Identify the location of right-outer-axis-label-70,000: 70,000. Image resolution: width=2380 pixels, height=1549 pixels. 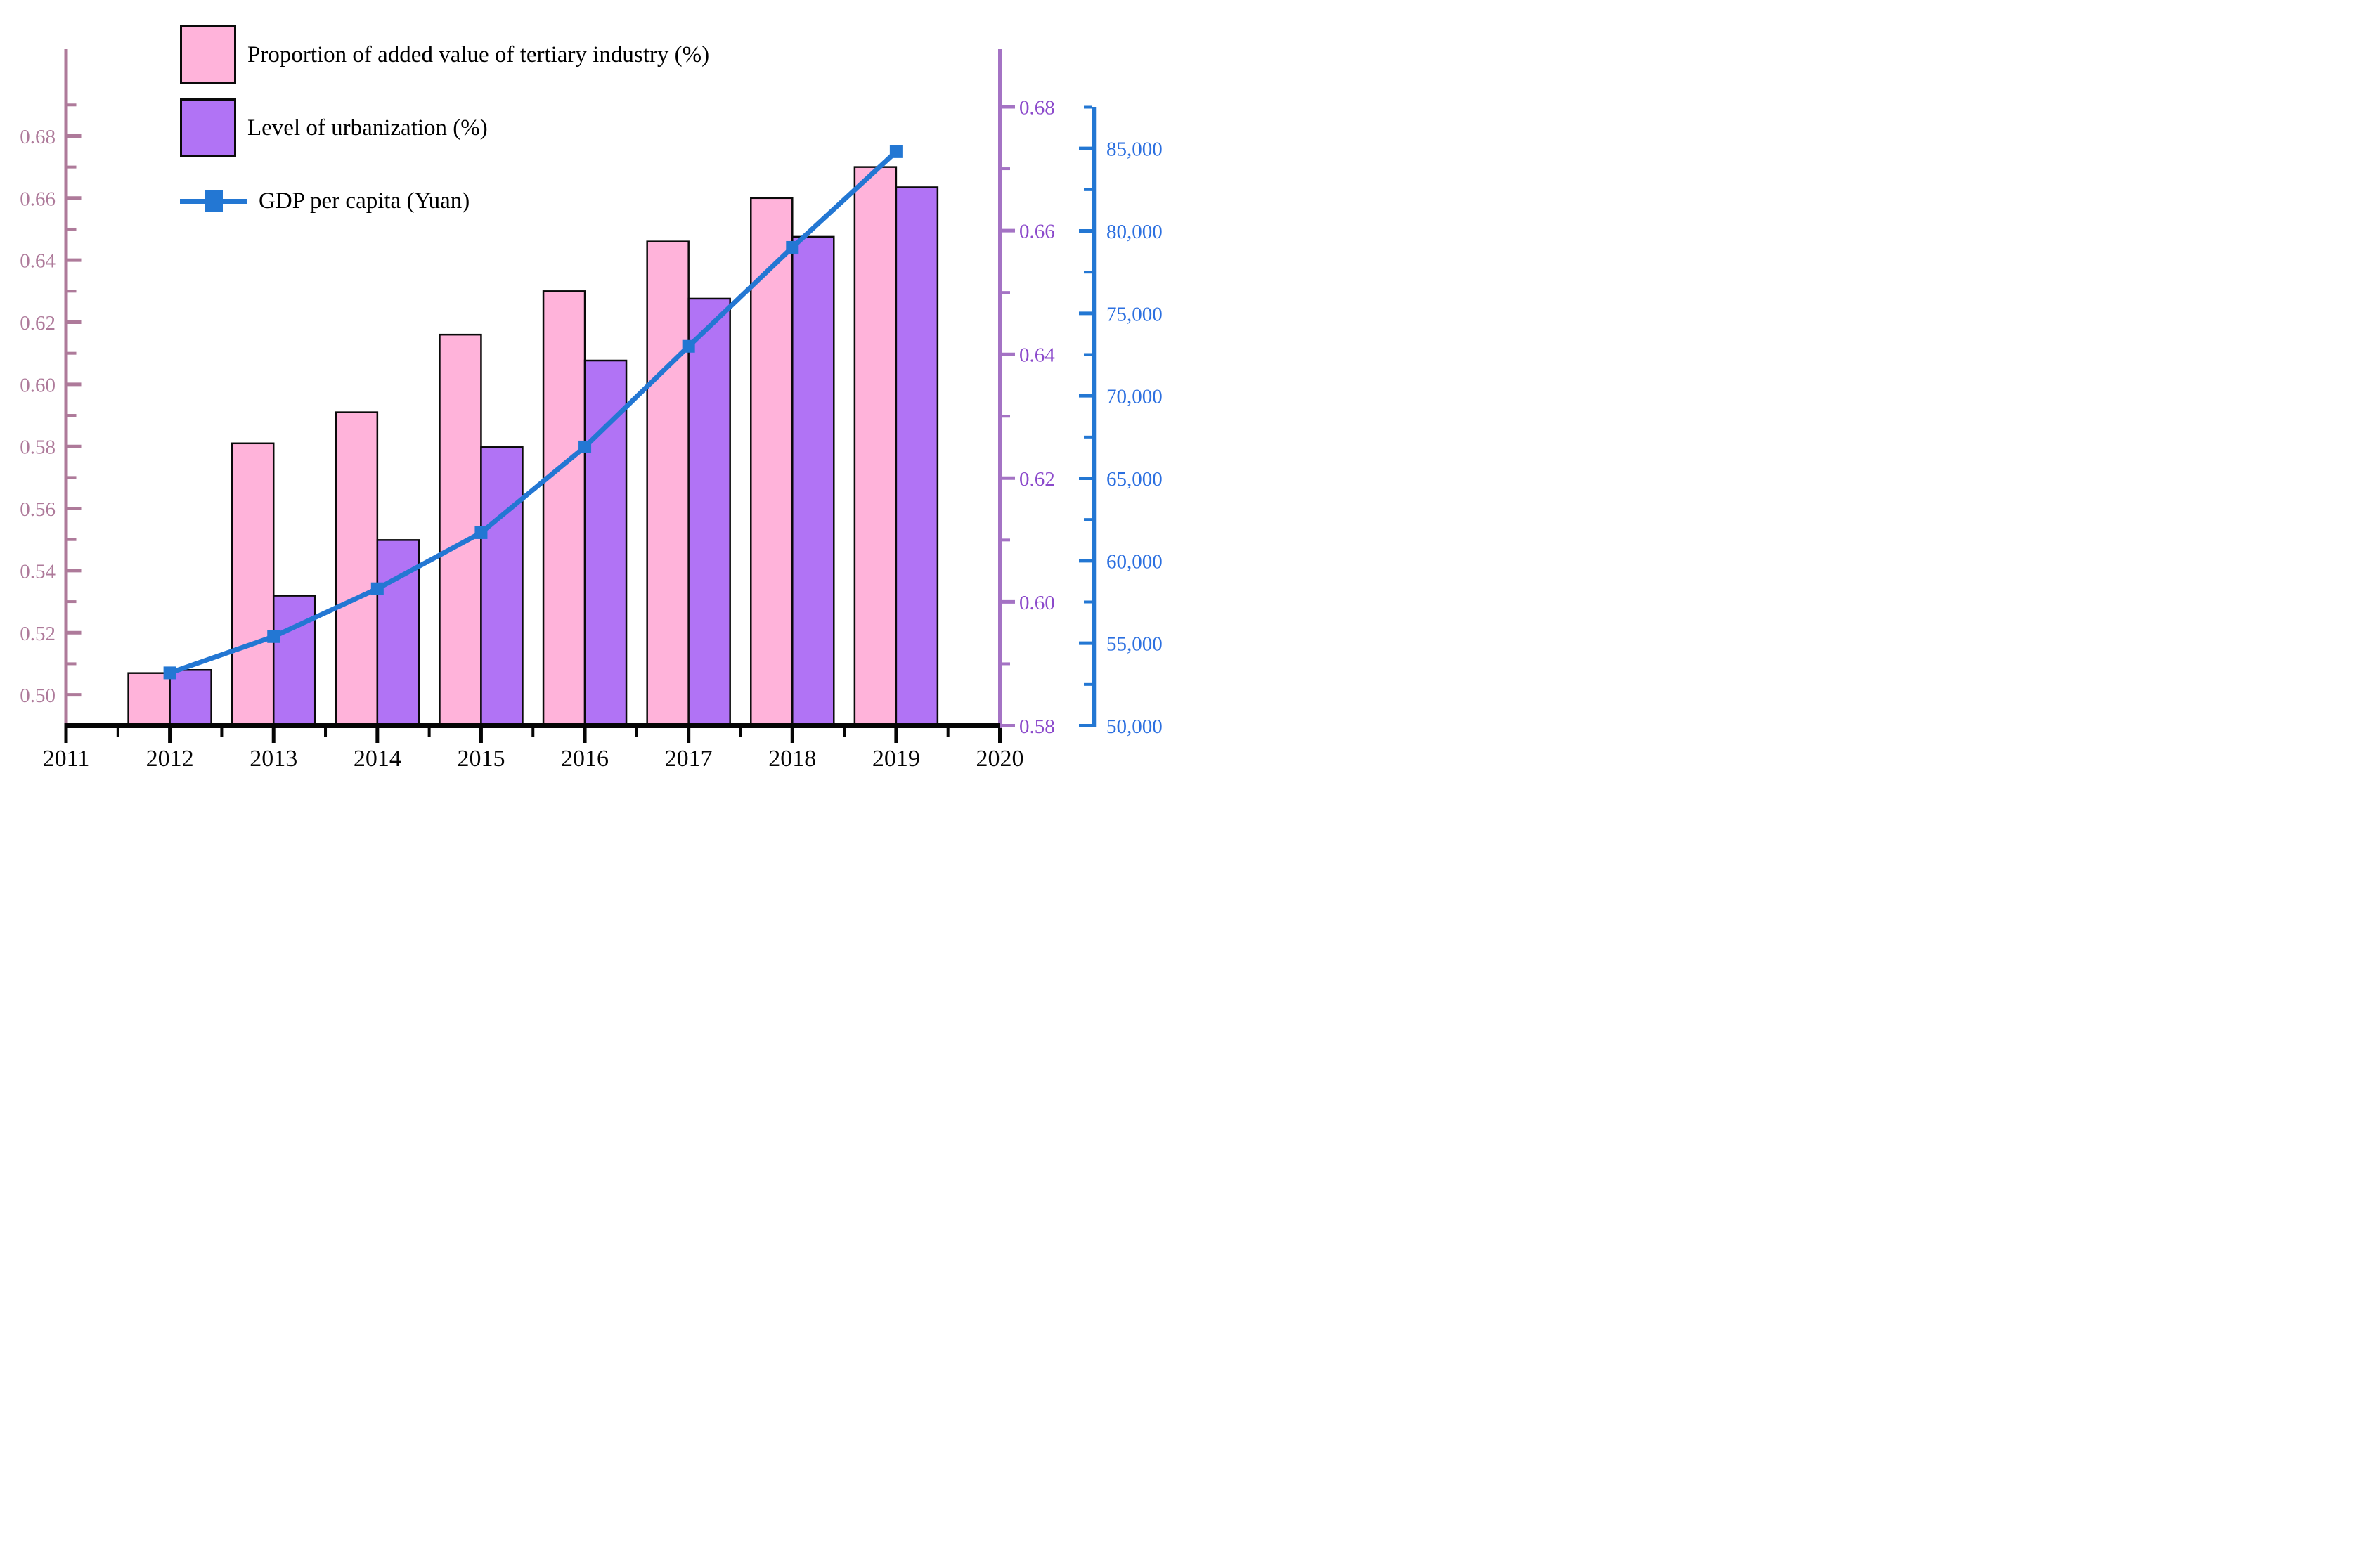
(1134, 397).